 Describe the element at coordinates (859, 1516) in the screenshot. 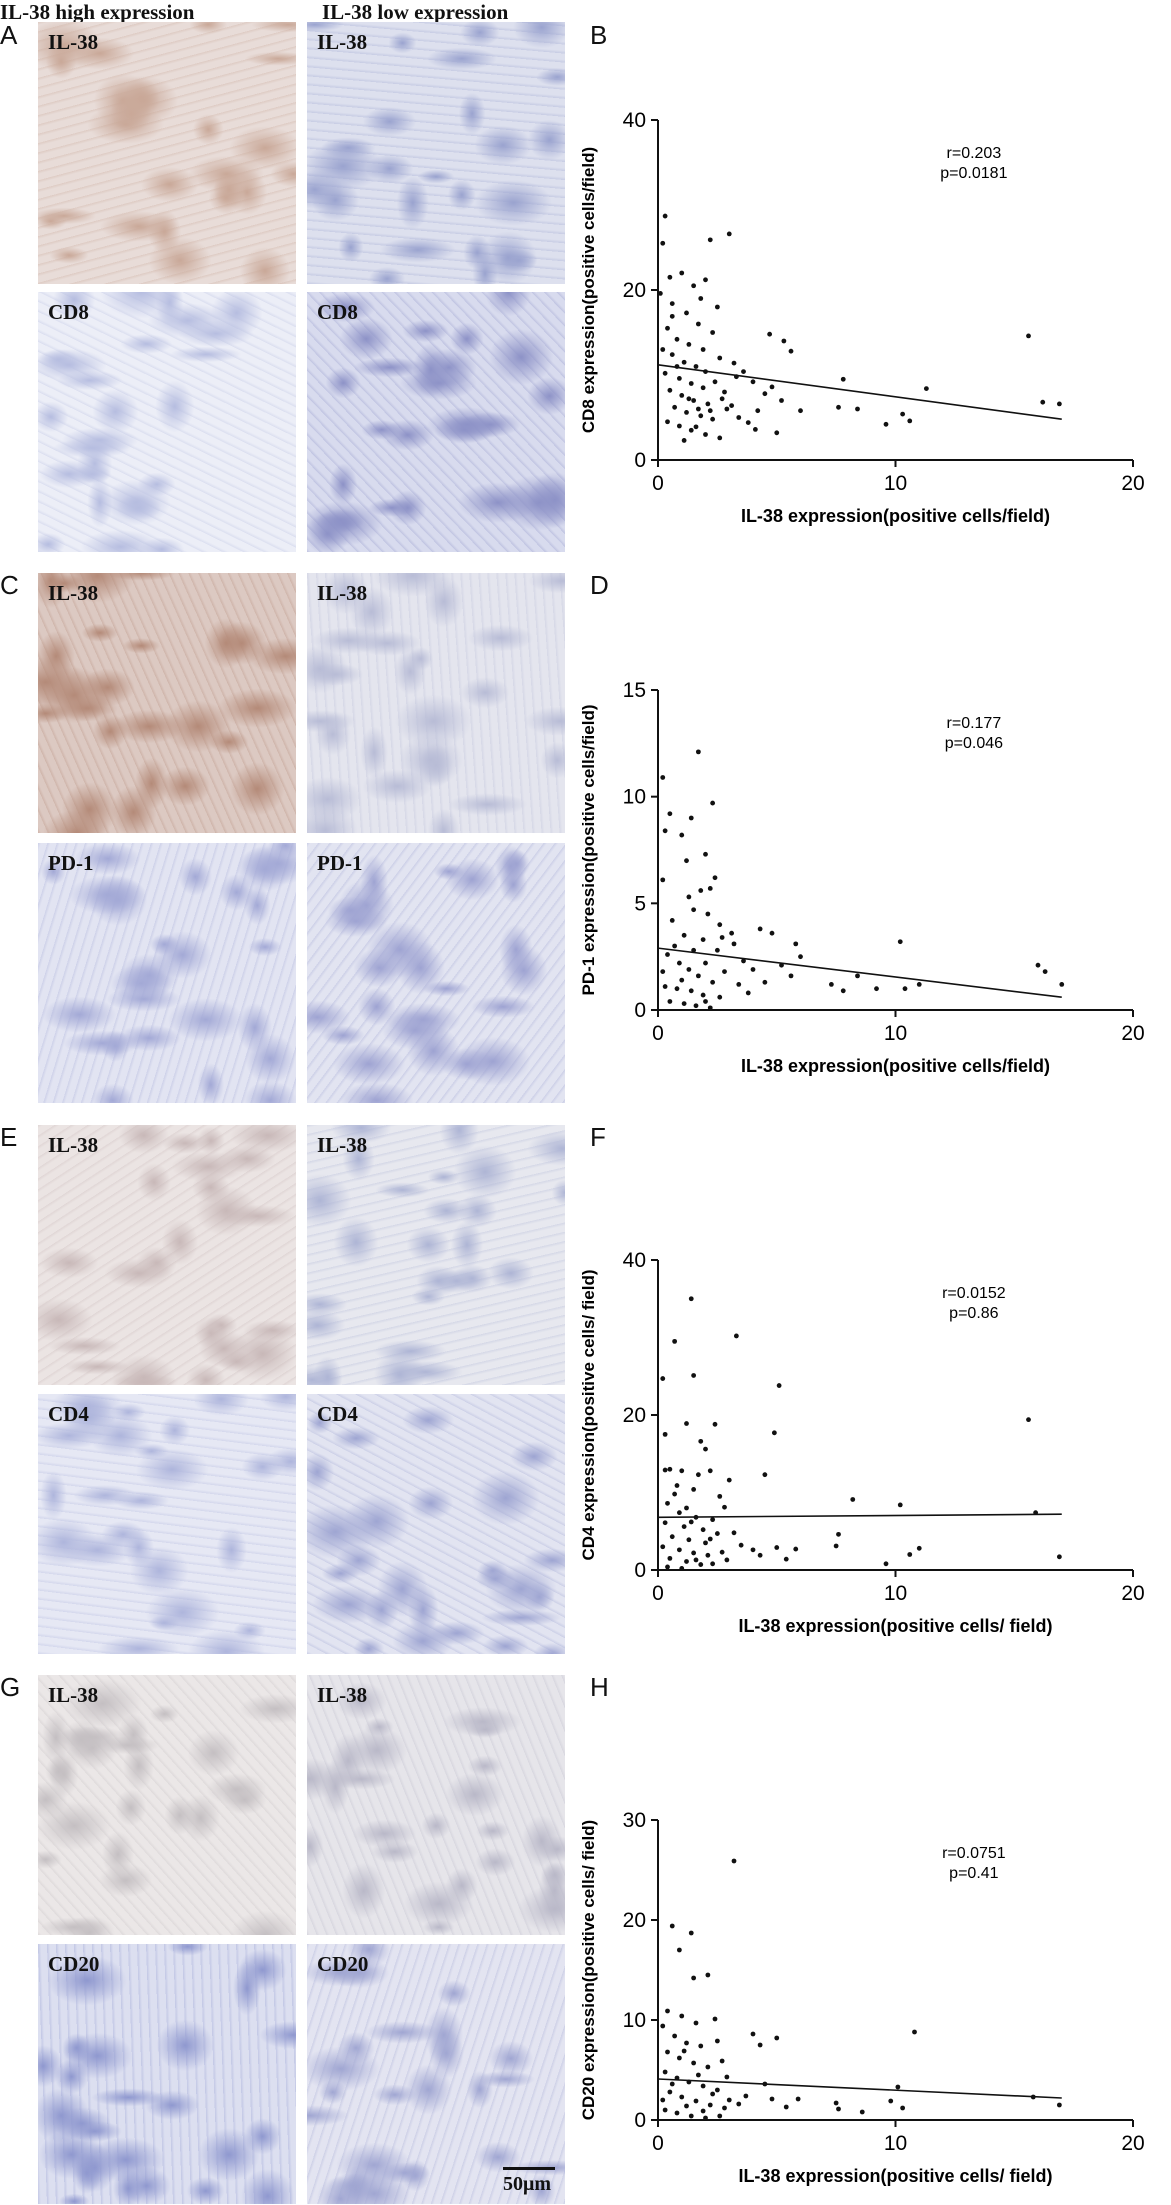

I see `regression-line` at that location.